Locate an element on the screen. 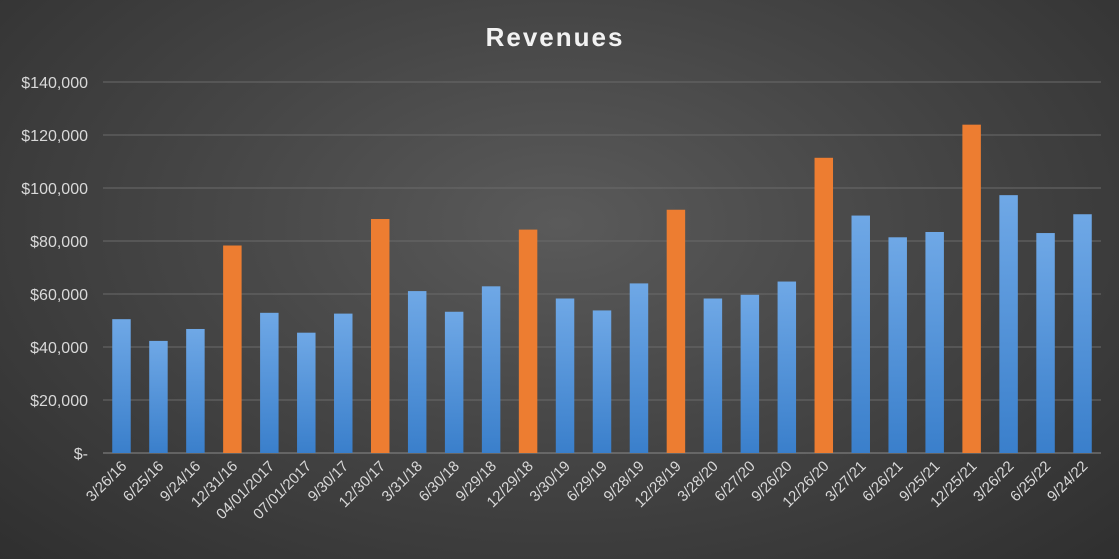 The image size is (1119, 559). y-tick-label: $40,000 is located at coordinates (59, 348).